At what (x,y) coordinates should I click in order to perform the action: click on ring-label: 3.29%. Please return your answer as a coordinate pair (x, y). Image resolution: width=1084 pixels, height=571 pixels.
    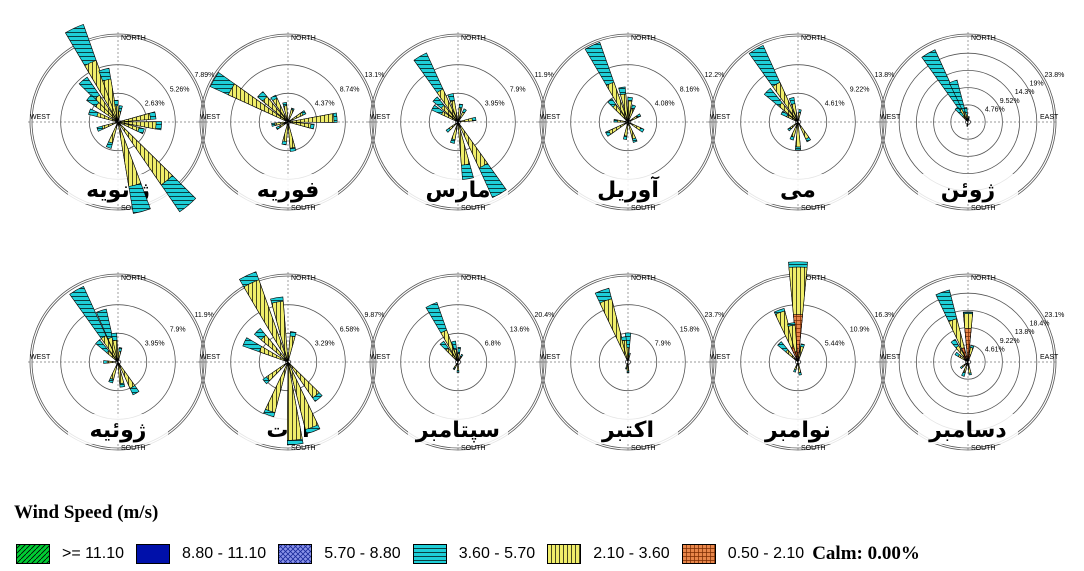
    Looking at the image, I should click on (325, 344).